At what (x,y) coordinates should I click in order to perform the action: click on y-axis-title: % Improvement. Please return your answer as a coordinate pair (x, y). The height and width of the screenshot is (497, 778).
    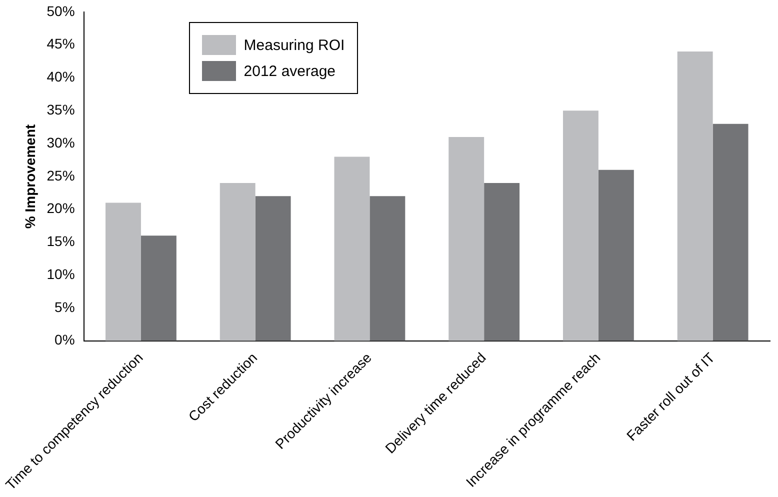
    Looking at the image, I should click on (30, 176).